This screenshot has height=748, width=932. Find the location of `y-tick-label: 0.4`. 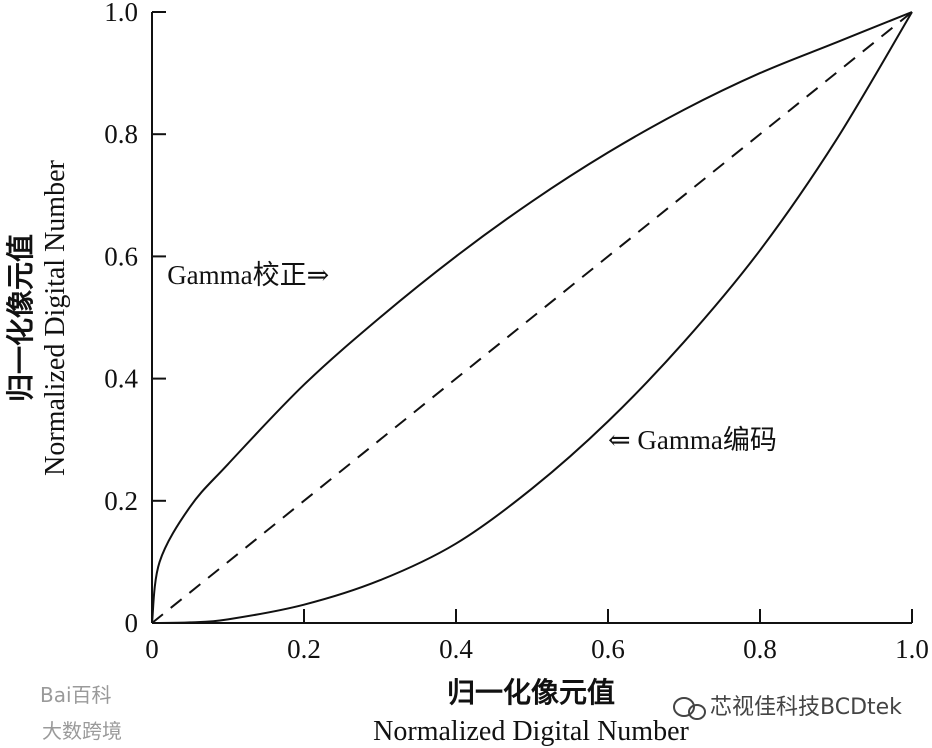

y-tick-label: 0.4 is located at coordinates (121, 379).